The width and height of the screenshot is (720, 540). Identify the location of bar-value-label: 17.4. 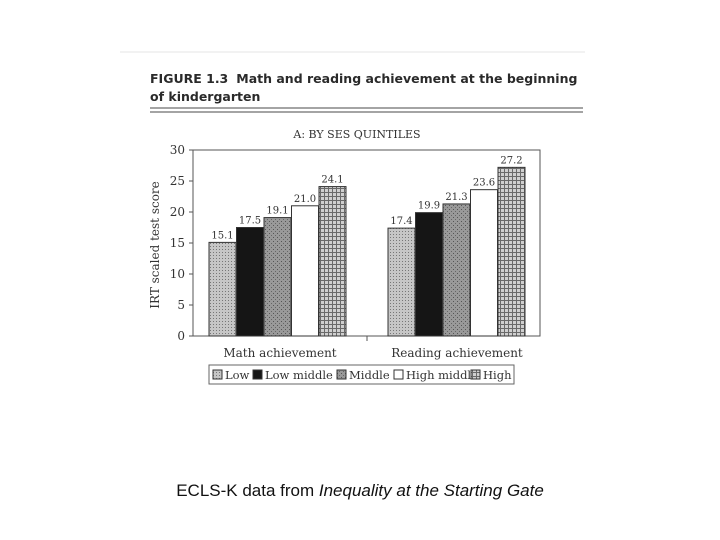
(401, 221).